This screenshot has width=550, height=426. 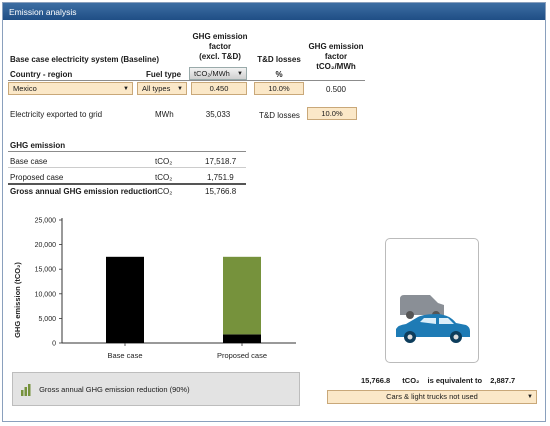 I want to click on y-axis-label: GHG emission (tCO₂), so click(x=17, y=300).